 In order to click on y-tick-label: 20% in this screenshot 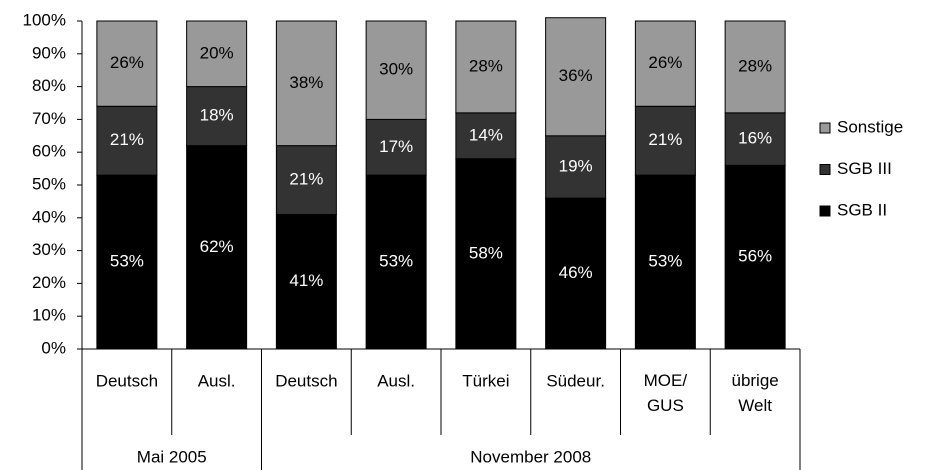, I will do `click(49, 282)`.